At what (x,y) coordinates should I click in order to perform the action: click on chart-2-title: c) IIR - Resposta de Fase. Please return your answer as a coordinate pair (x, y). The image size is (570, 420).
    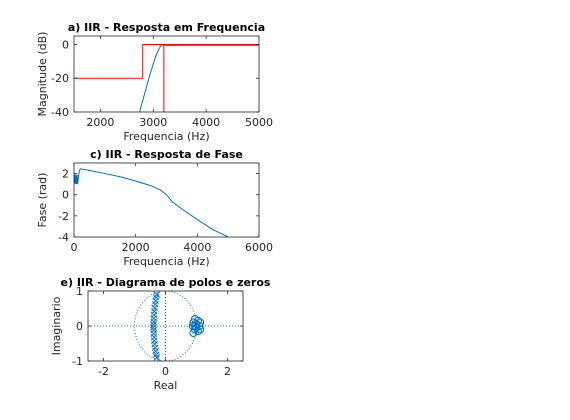
    Looking at the image, I should click on (166, 154).